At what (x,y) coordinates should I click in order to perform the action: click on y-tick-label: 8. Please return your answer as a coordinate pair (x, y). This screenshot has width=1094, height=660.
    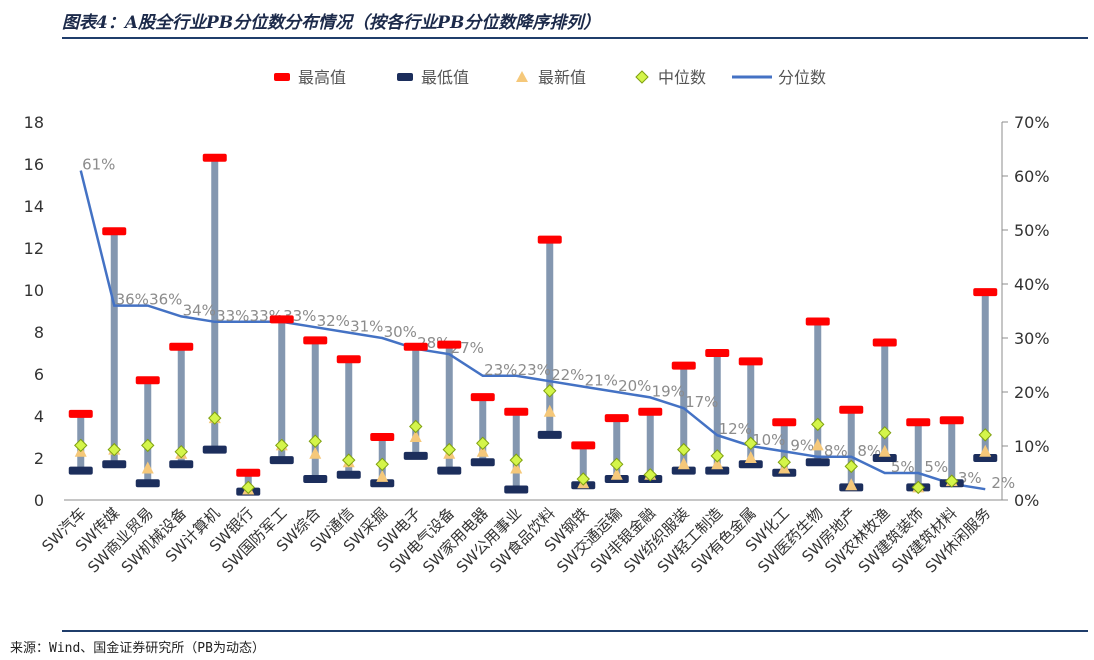
    Looking at the image, I should click on (39, 332).